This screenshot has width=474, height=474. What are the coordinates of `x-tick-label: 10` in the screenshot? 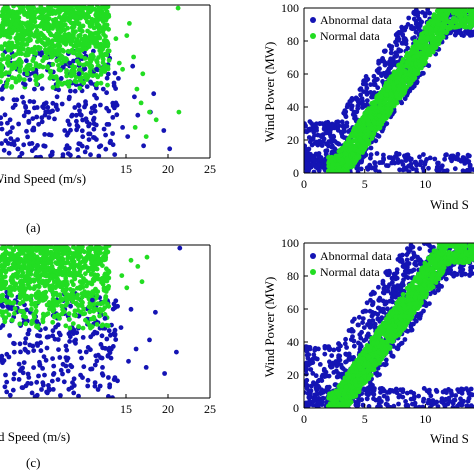 It's located at (425, 184).